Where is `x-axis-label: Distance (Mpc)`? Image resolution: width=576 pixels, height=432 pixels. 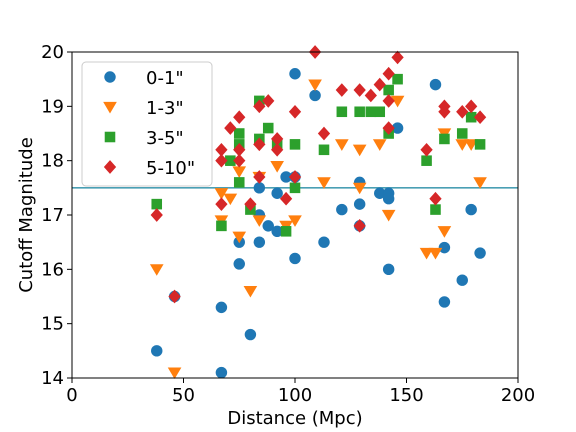 x-axis-label: Distance (Mpc) is located at coordinates (294, 418).